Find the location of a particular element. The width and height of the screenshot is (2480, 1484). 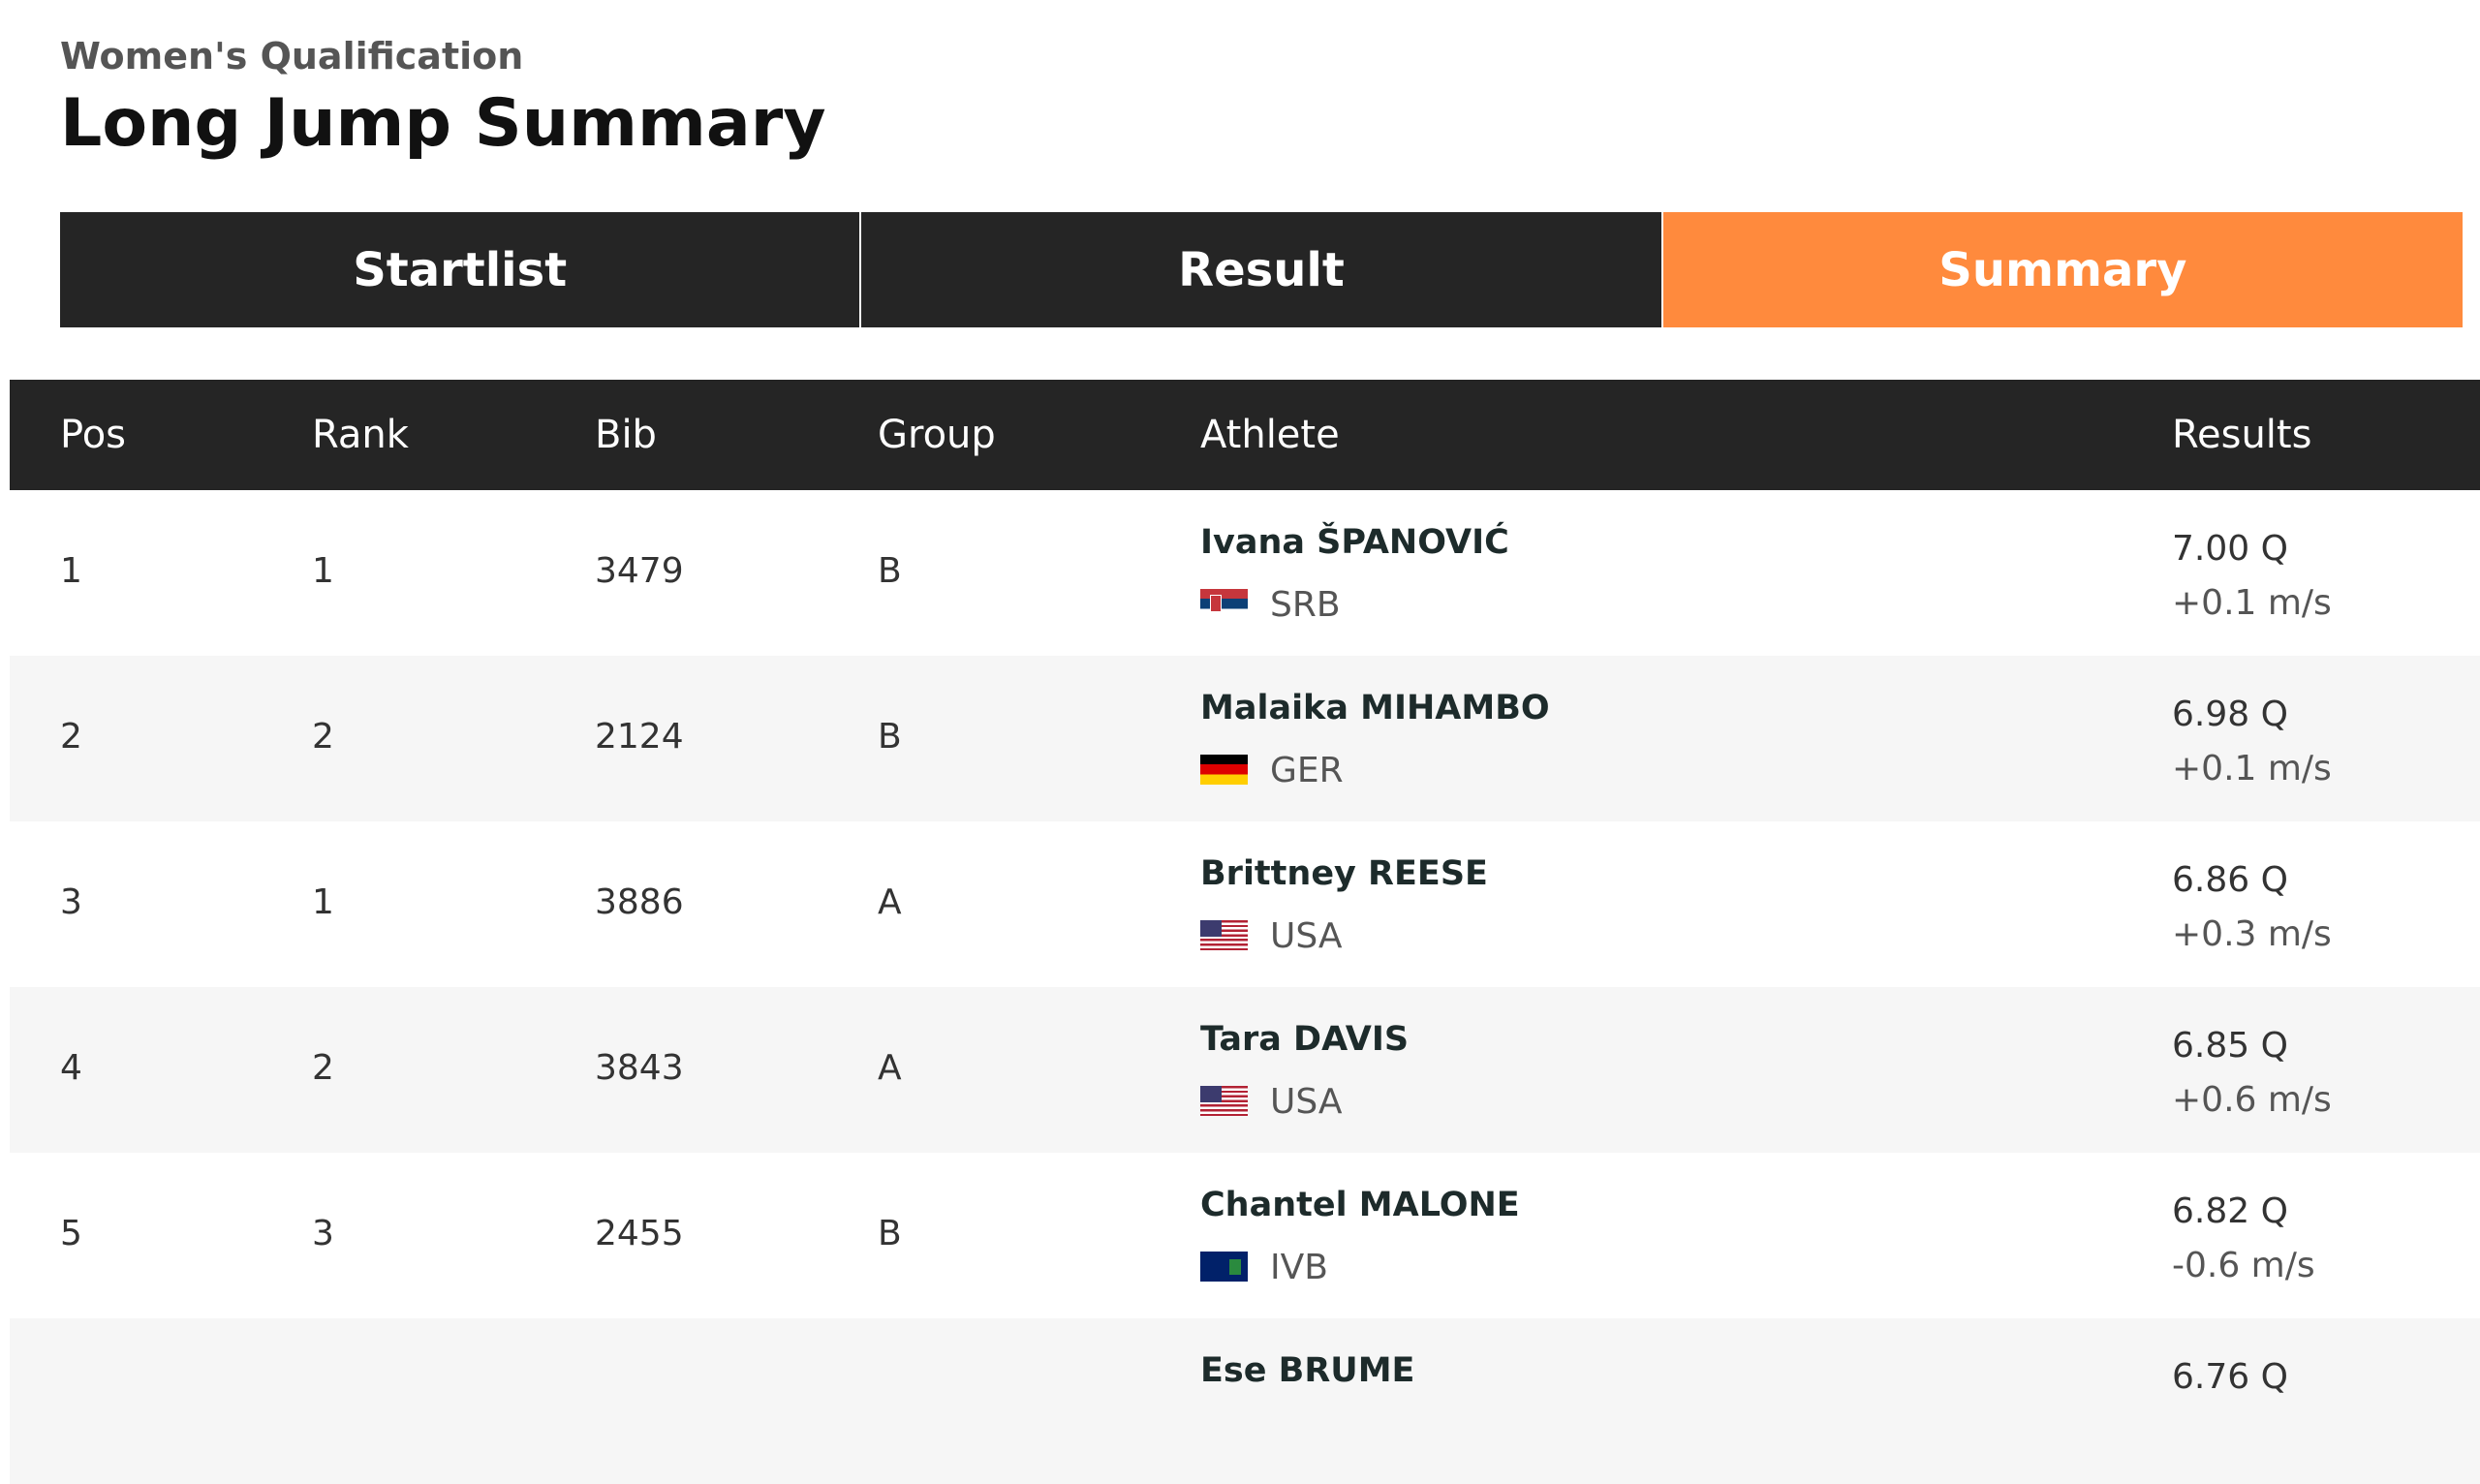

country-code: IVB is located at coordinates (1299, 1267).